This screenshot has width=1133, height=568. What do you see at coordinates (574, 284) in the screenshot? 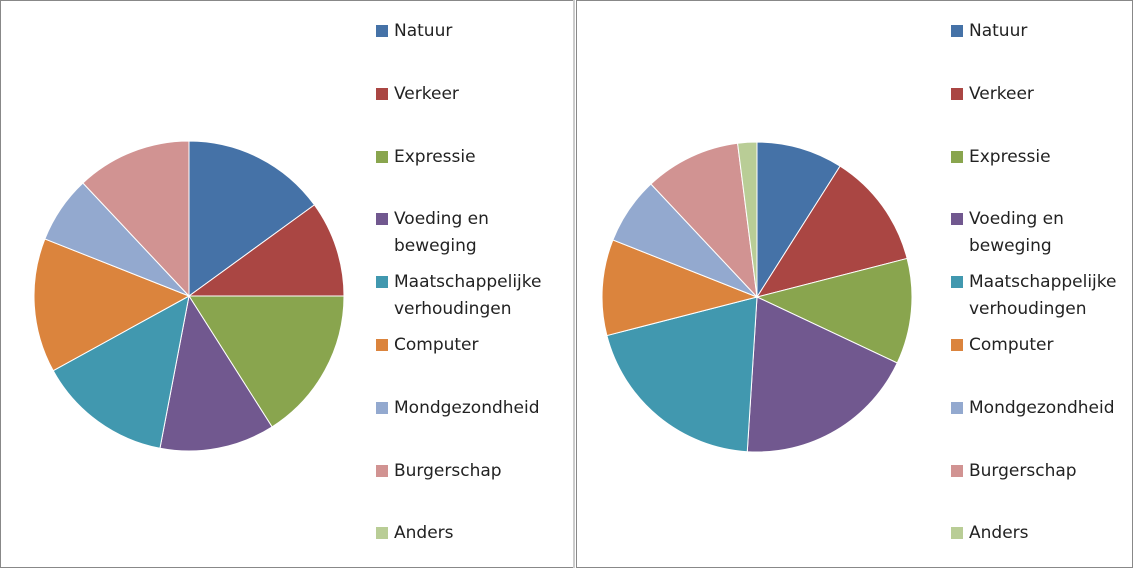
I see `separator` at bounding box center [574, 284].